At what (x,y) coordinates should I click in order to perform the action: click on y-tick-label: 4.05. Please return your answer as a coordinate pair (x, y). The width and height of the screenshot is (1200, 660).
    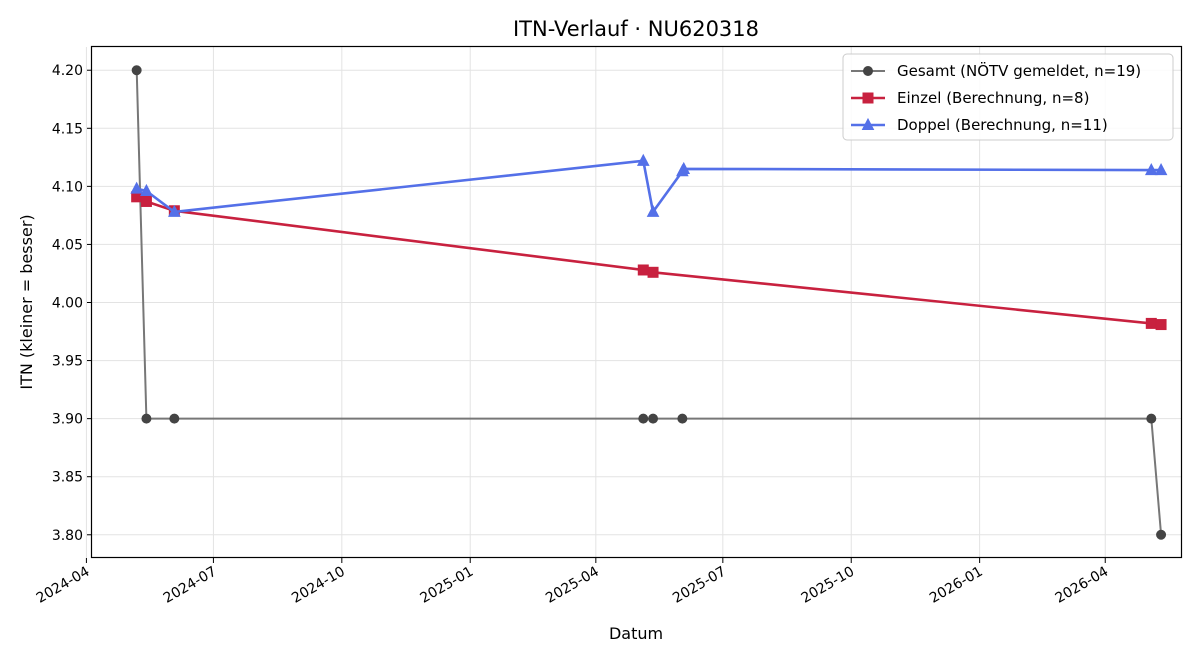
    Looking at the image, I should click on (67, 245).